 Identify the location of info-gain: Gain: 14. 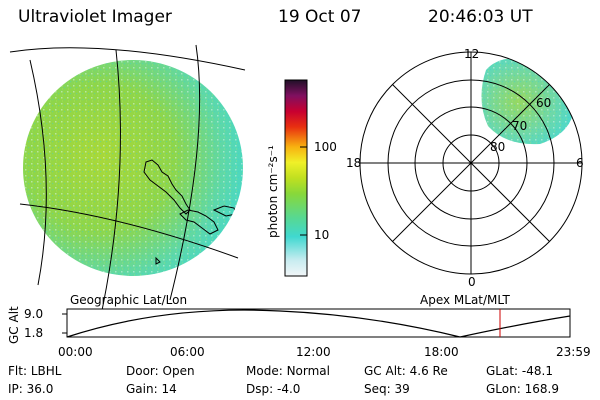
(151, 389).